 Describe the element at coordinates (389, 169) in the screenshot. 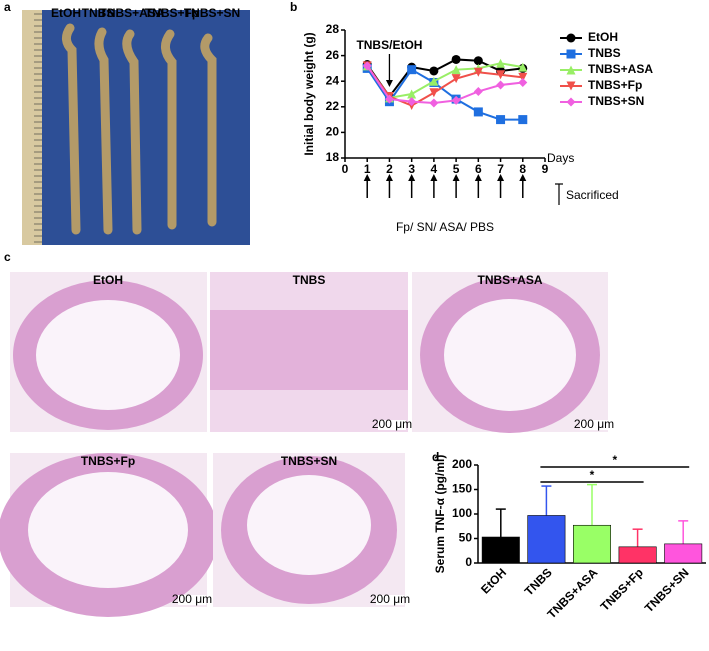

I see `x-tick-label: 2` at that location.